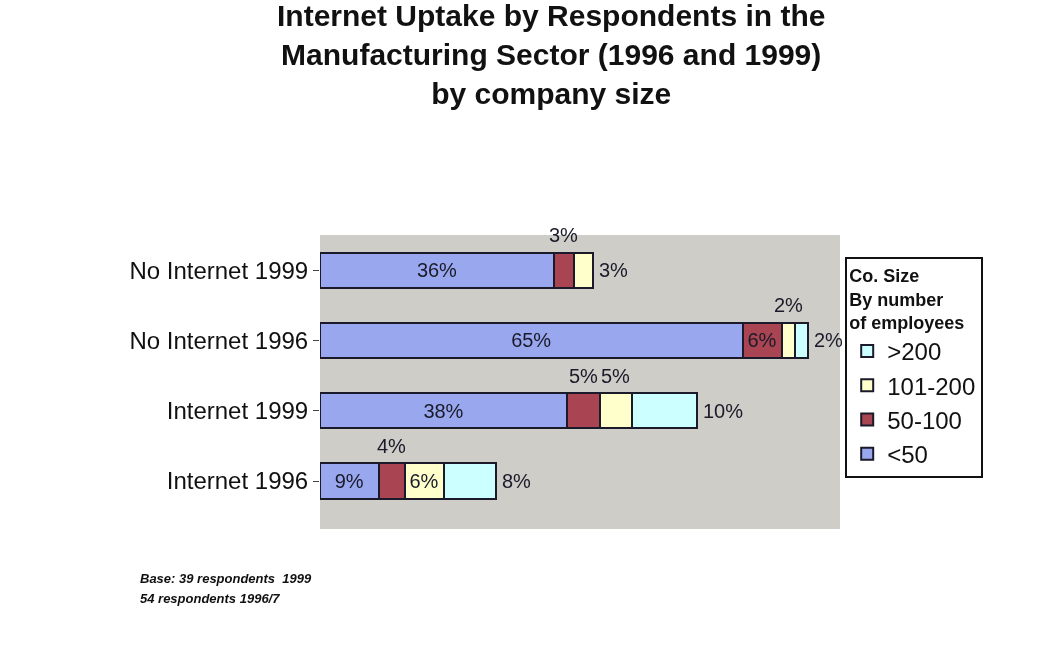 Image resolution: width=1040 pixels, height=654 pixels. Describe the element at coordinates (517, 481) in the screenshot. I see `data-label: 8%` at that location.